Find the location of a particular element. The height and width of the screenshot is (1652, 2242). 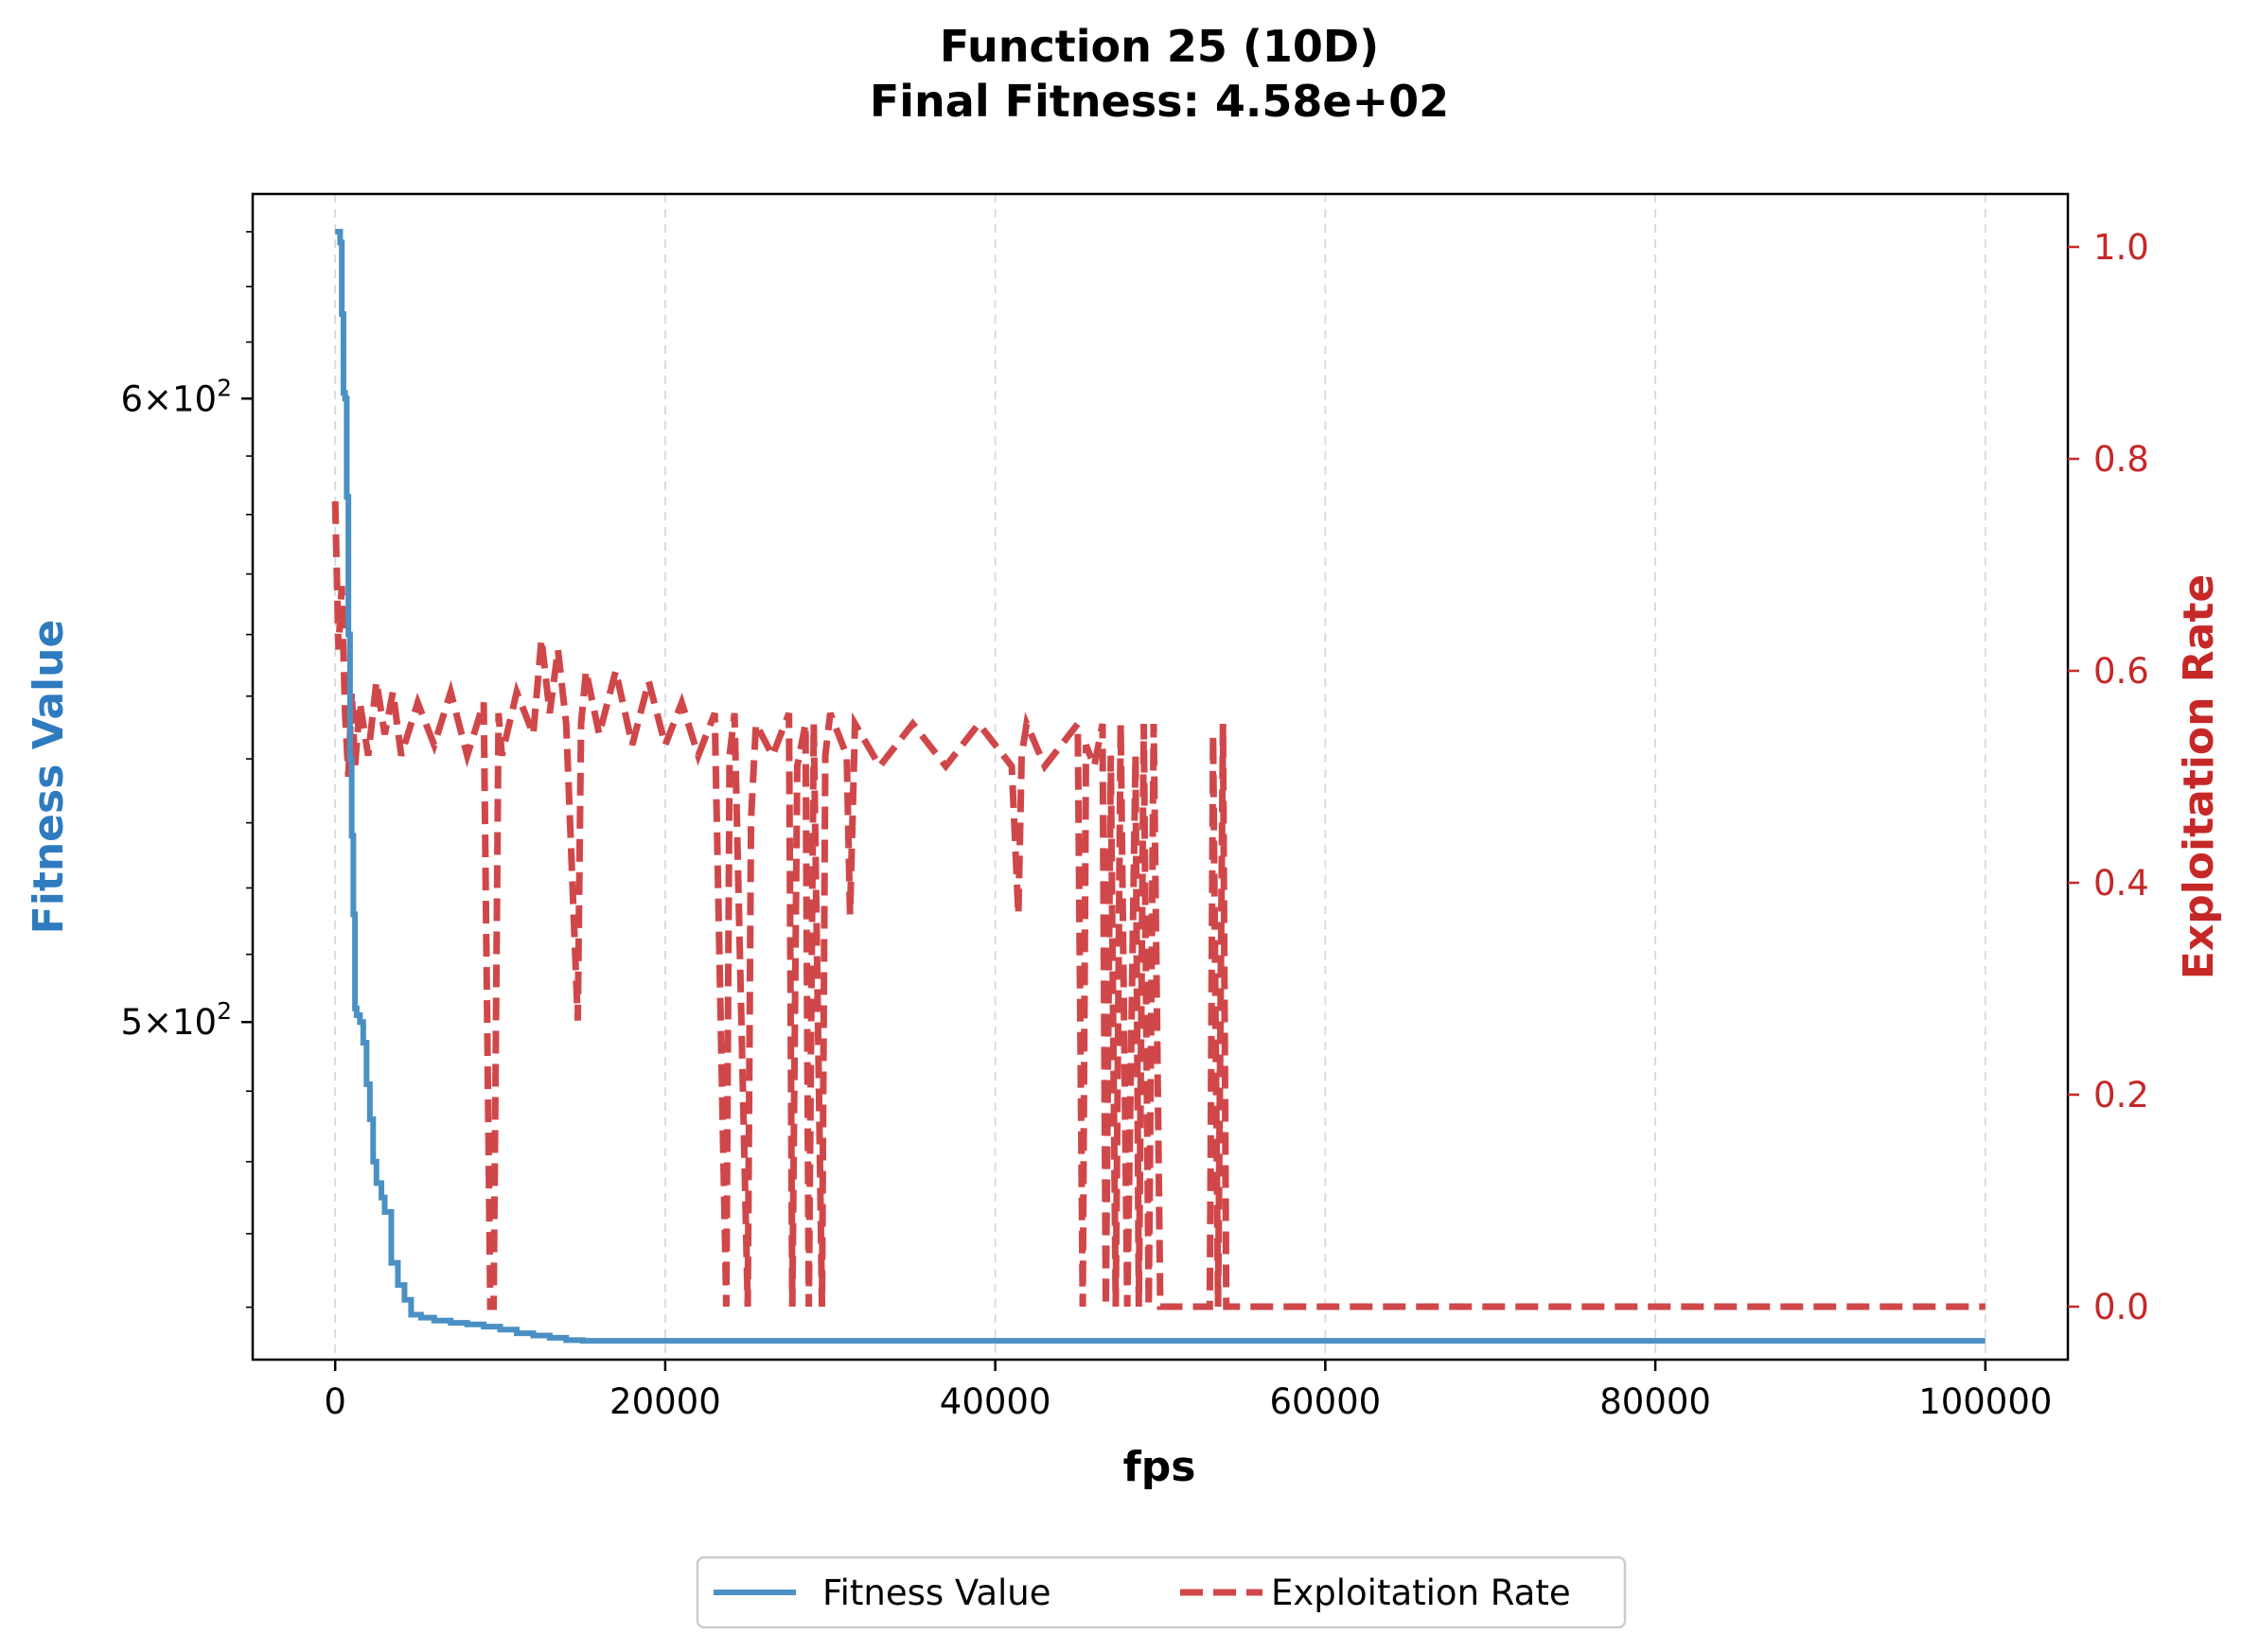

legend-box is located at coordinates (1161, 1592).